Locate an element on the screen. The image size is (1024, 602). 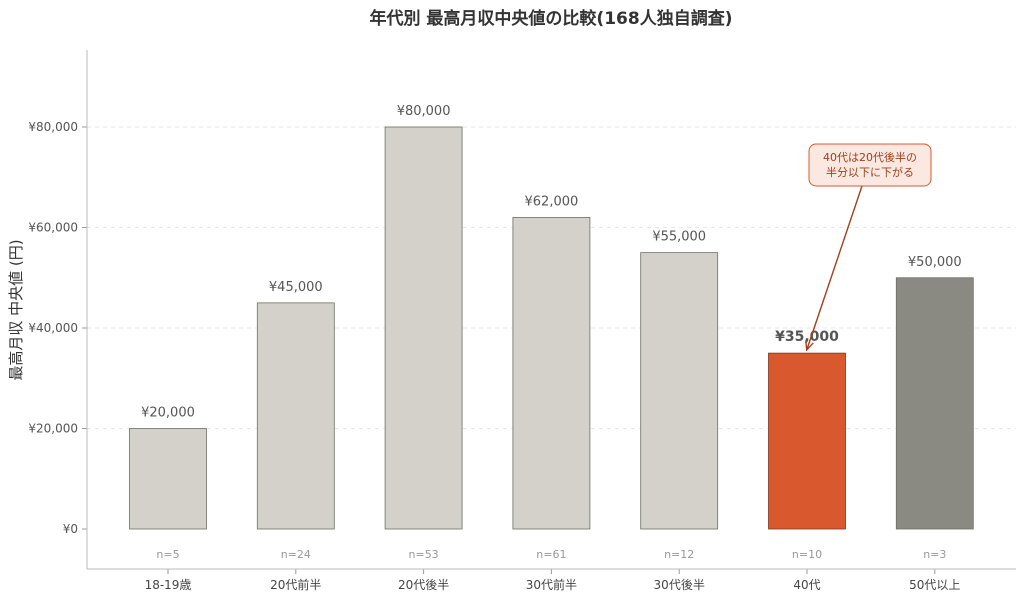
category-label: 30代後半 is located at coordinates (679, 585).